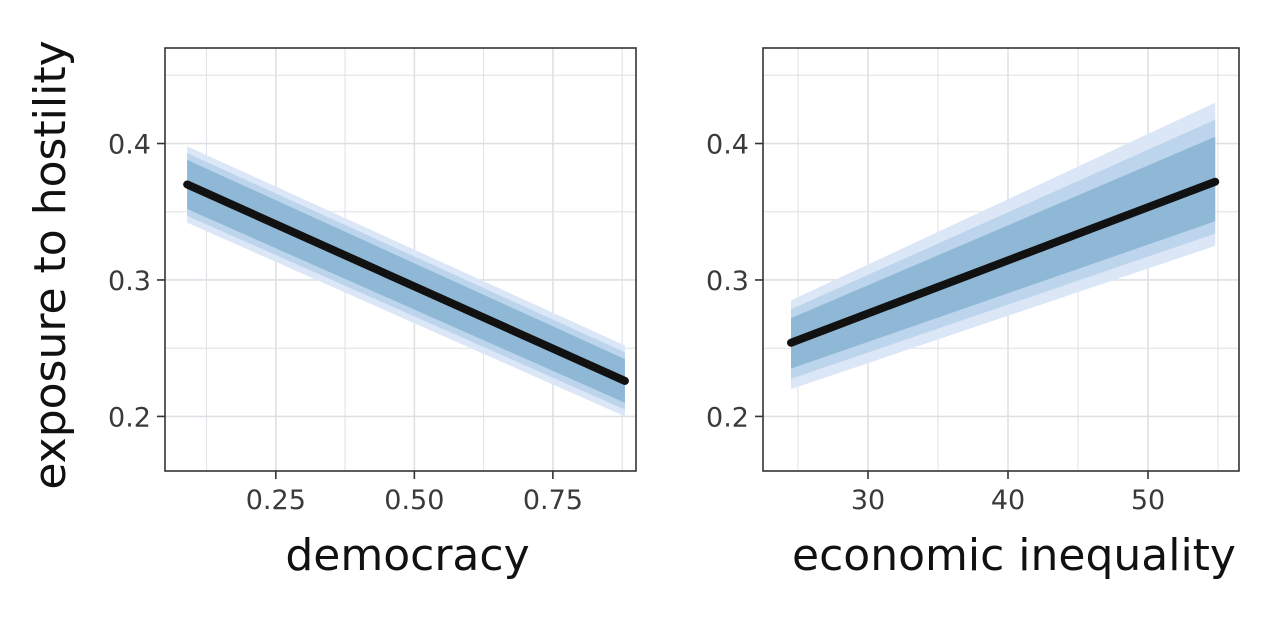  Describe the element at coordinates (1148, 500) in the screenshot. I see `x-tick-label: 50` at that location.